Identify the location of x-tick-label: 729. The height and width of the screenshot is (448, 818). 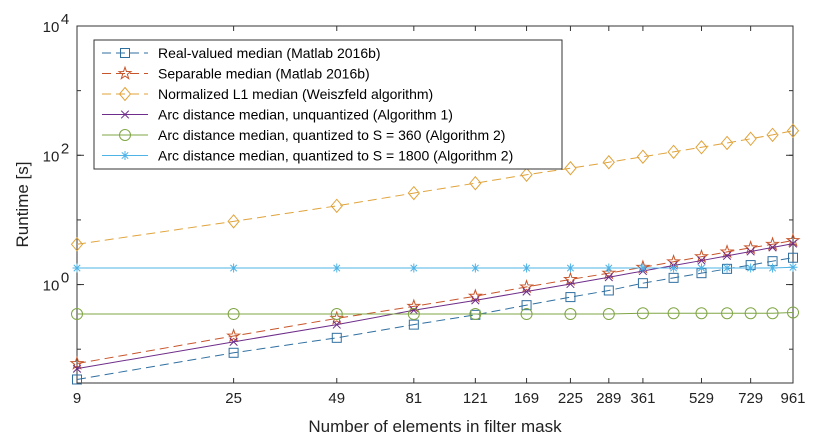
(750, 398).